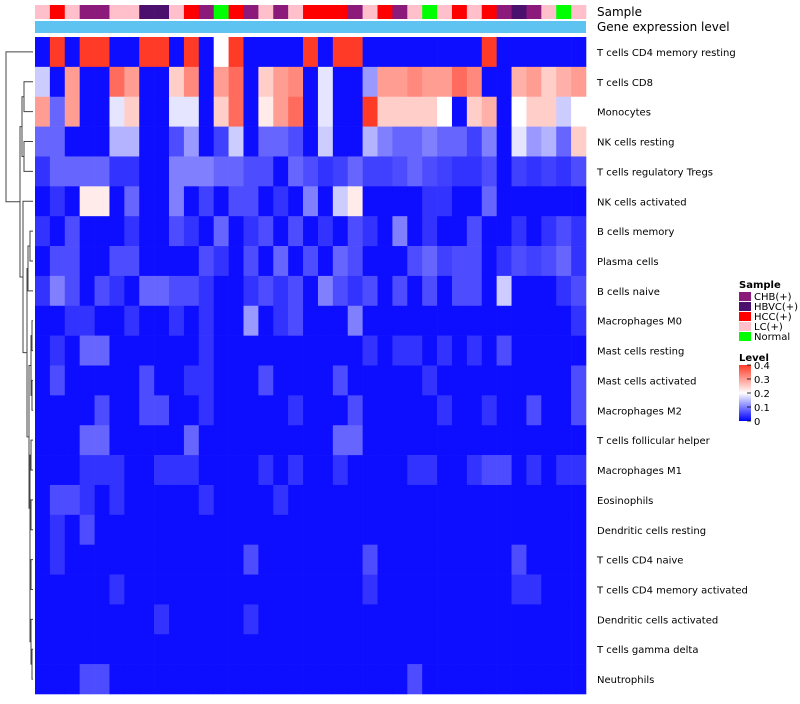 This screenshot has height=704, width=800. I want to click on row-label: T cells gamma delta, so click(647, 650).